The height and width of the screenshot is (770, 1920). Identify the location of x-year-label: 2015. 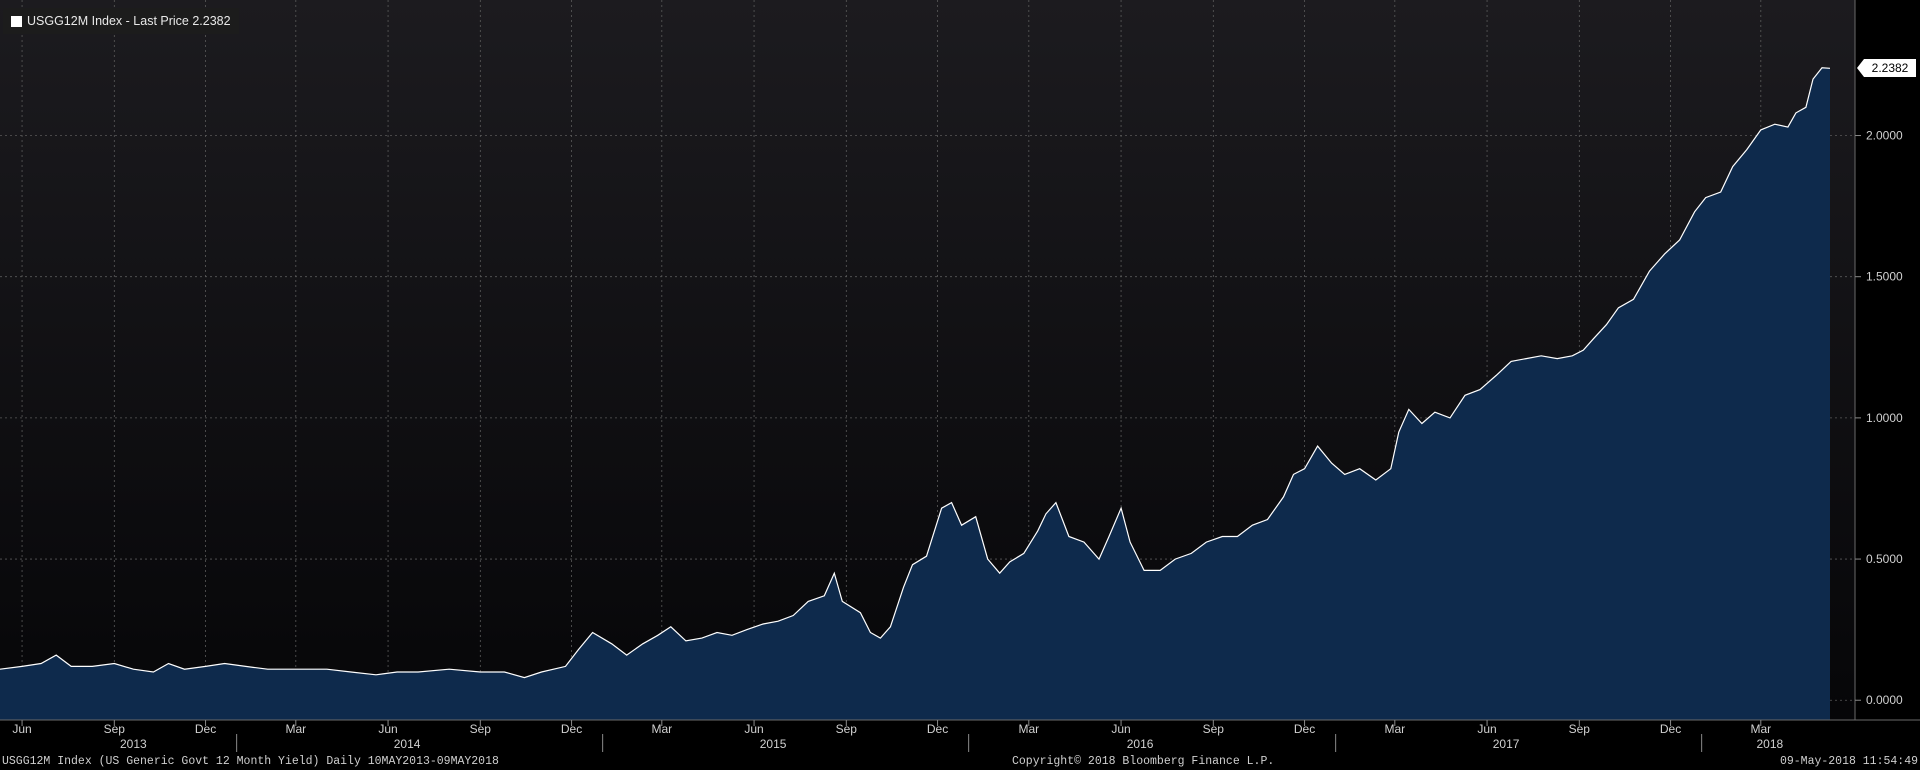
(773, 744).